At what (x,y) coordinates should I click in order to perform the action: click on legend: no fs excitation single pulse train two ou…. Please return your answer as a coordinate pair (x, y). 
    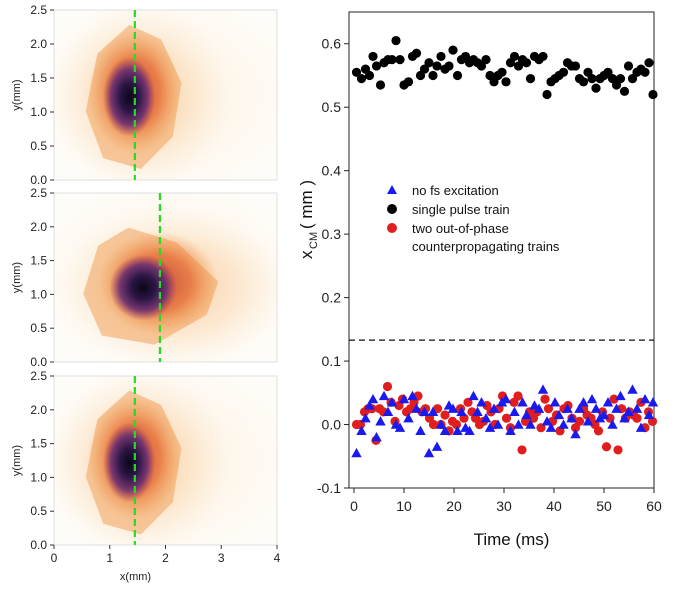
    Looking at the image, I should click on (473, 218).